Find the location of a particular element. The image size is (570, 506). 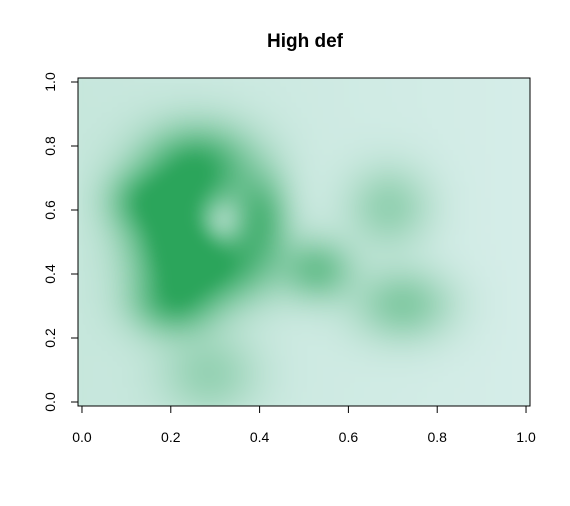

y-axis: 0.0 0.2 0.4 0.6 0.8 1.0 is located at coordinates (60, 242).